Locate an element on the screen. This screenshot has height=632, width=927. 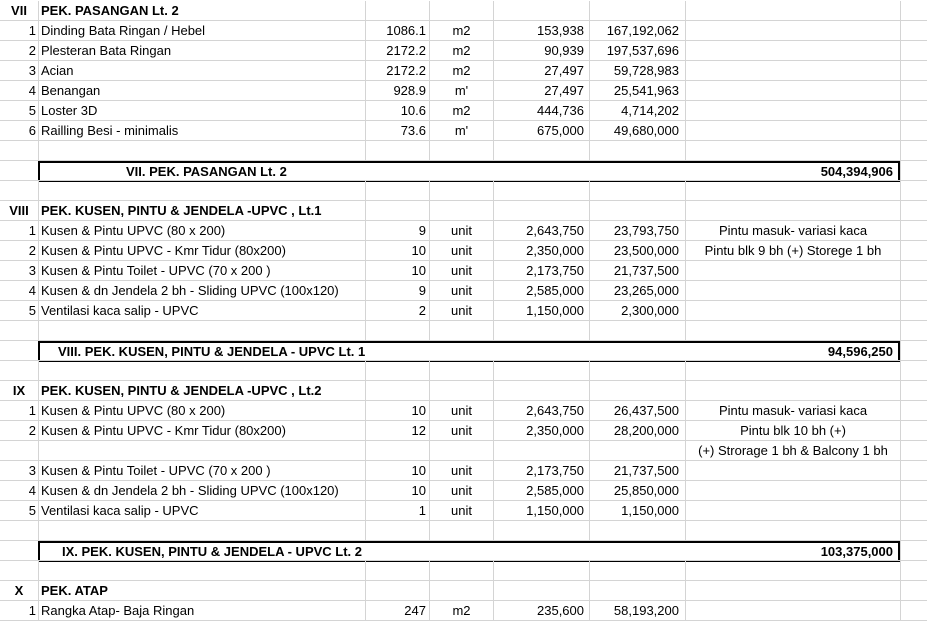
item-unit-price is located at coordinates (541, 451).